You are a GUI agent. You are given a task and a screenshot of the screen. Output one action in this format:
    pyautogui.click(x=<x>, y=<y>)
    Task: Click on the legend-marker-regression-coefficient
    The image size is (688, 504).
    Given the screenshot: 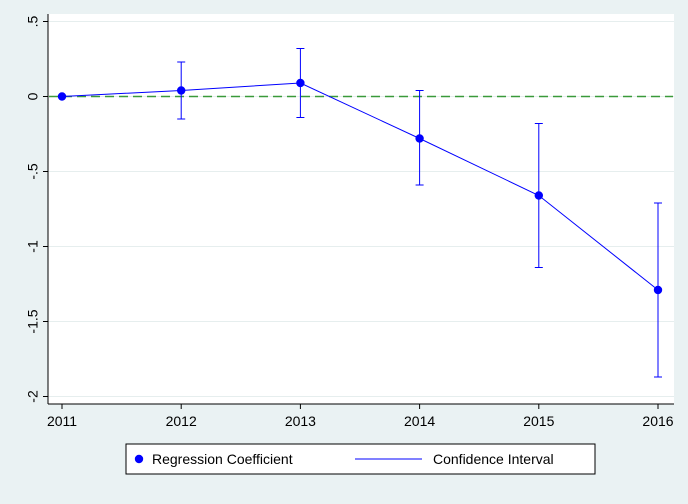 What is the action you would take?
    pyautogui.click(x=139, y=459)
    